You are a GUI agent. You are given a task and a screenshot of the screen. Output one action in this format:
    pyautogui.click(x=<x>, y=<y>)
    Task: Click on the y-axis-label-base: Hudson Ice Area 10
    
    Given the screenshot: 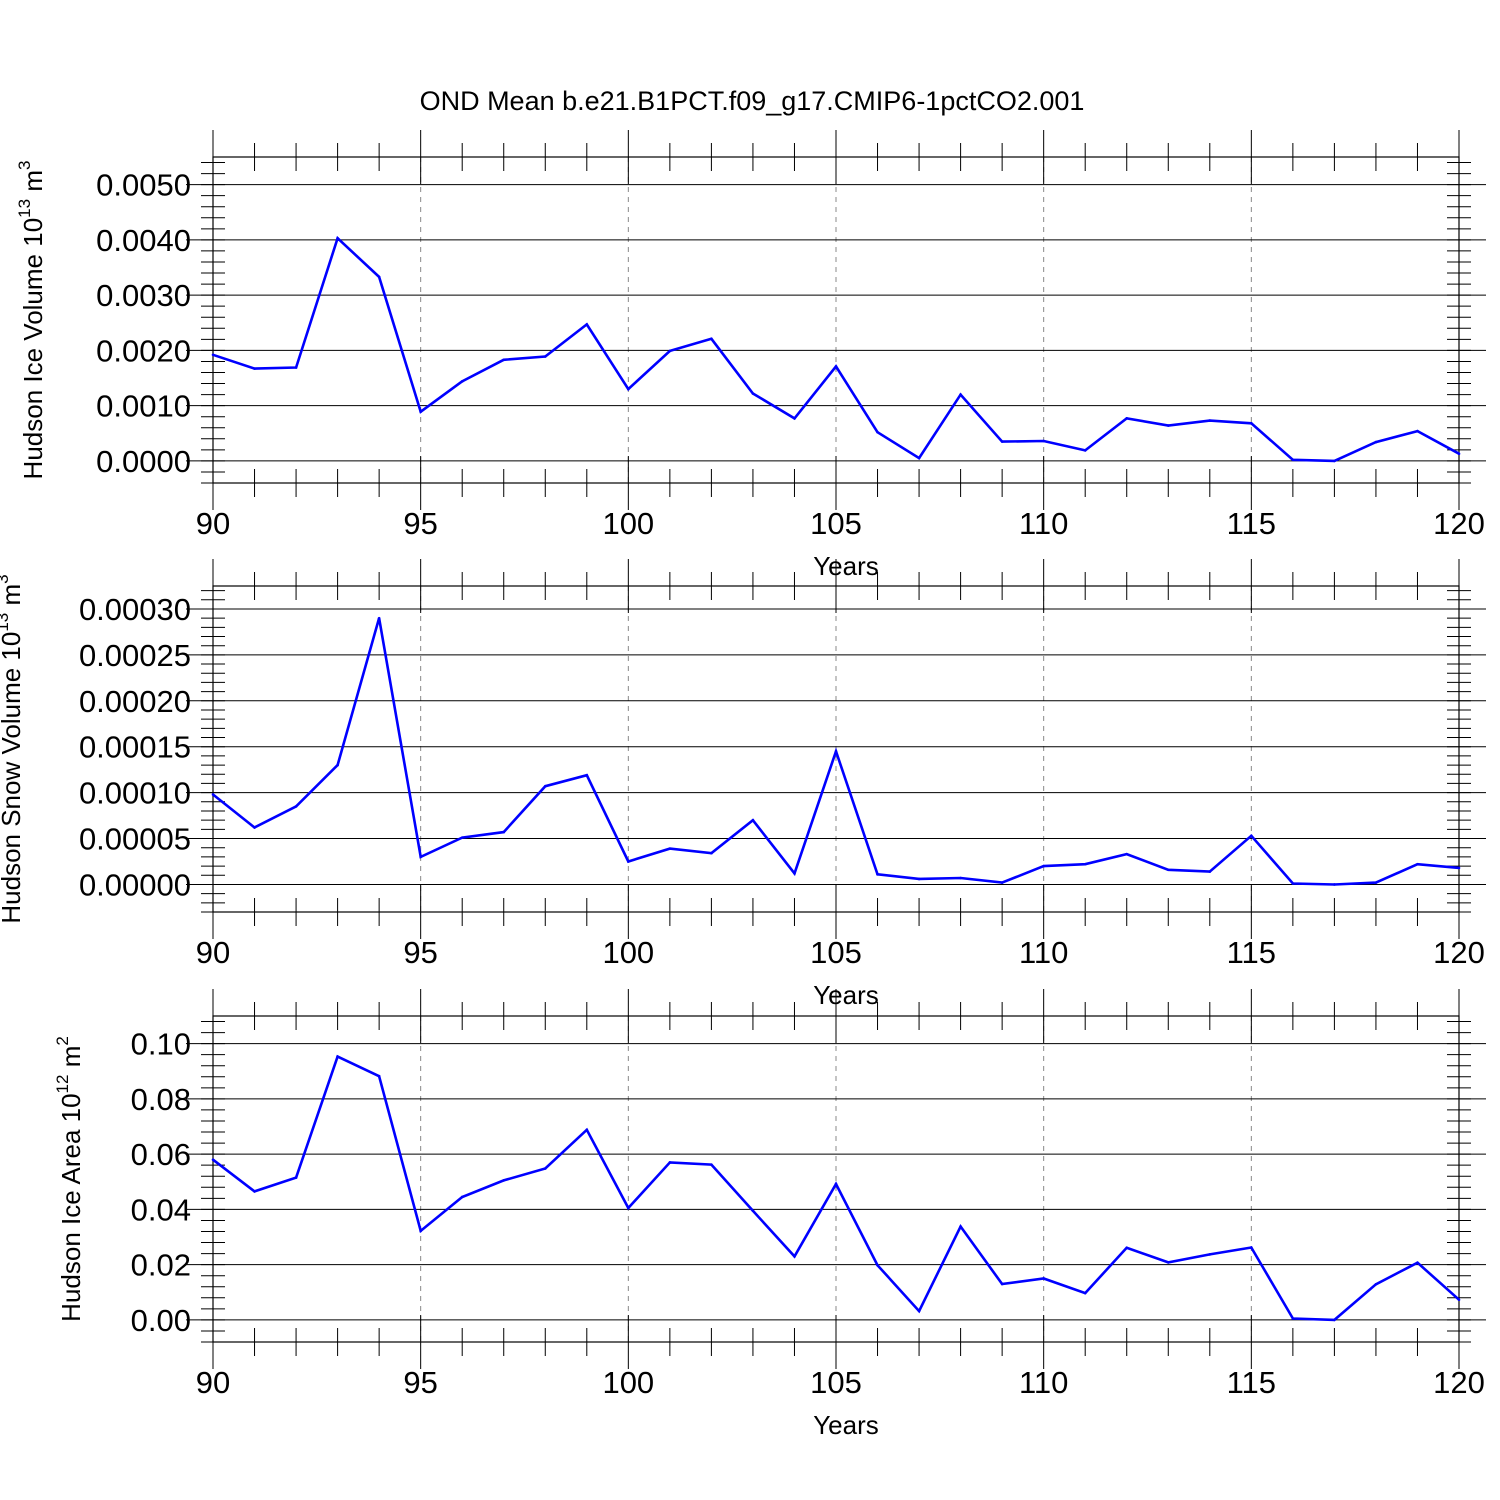 What is the action you would take?
    pyautogui.click(x=71, y=1207)
    